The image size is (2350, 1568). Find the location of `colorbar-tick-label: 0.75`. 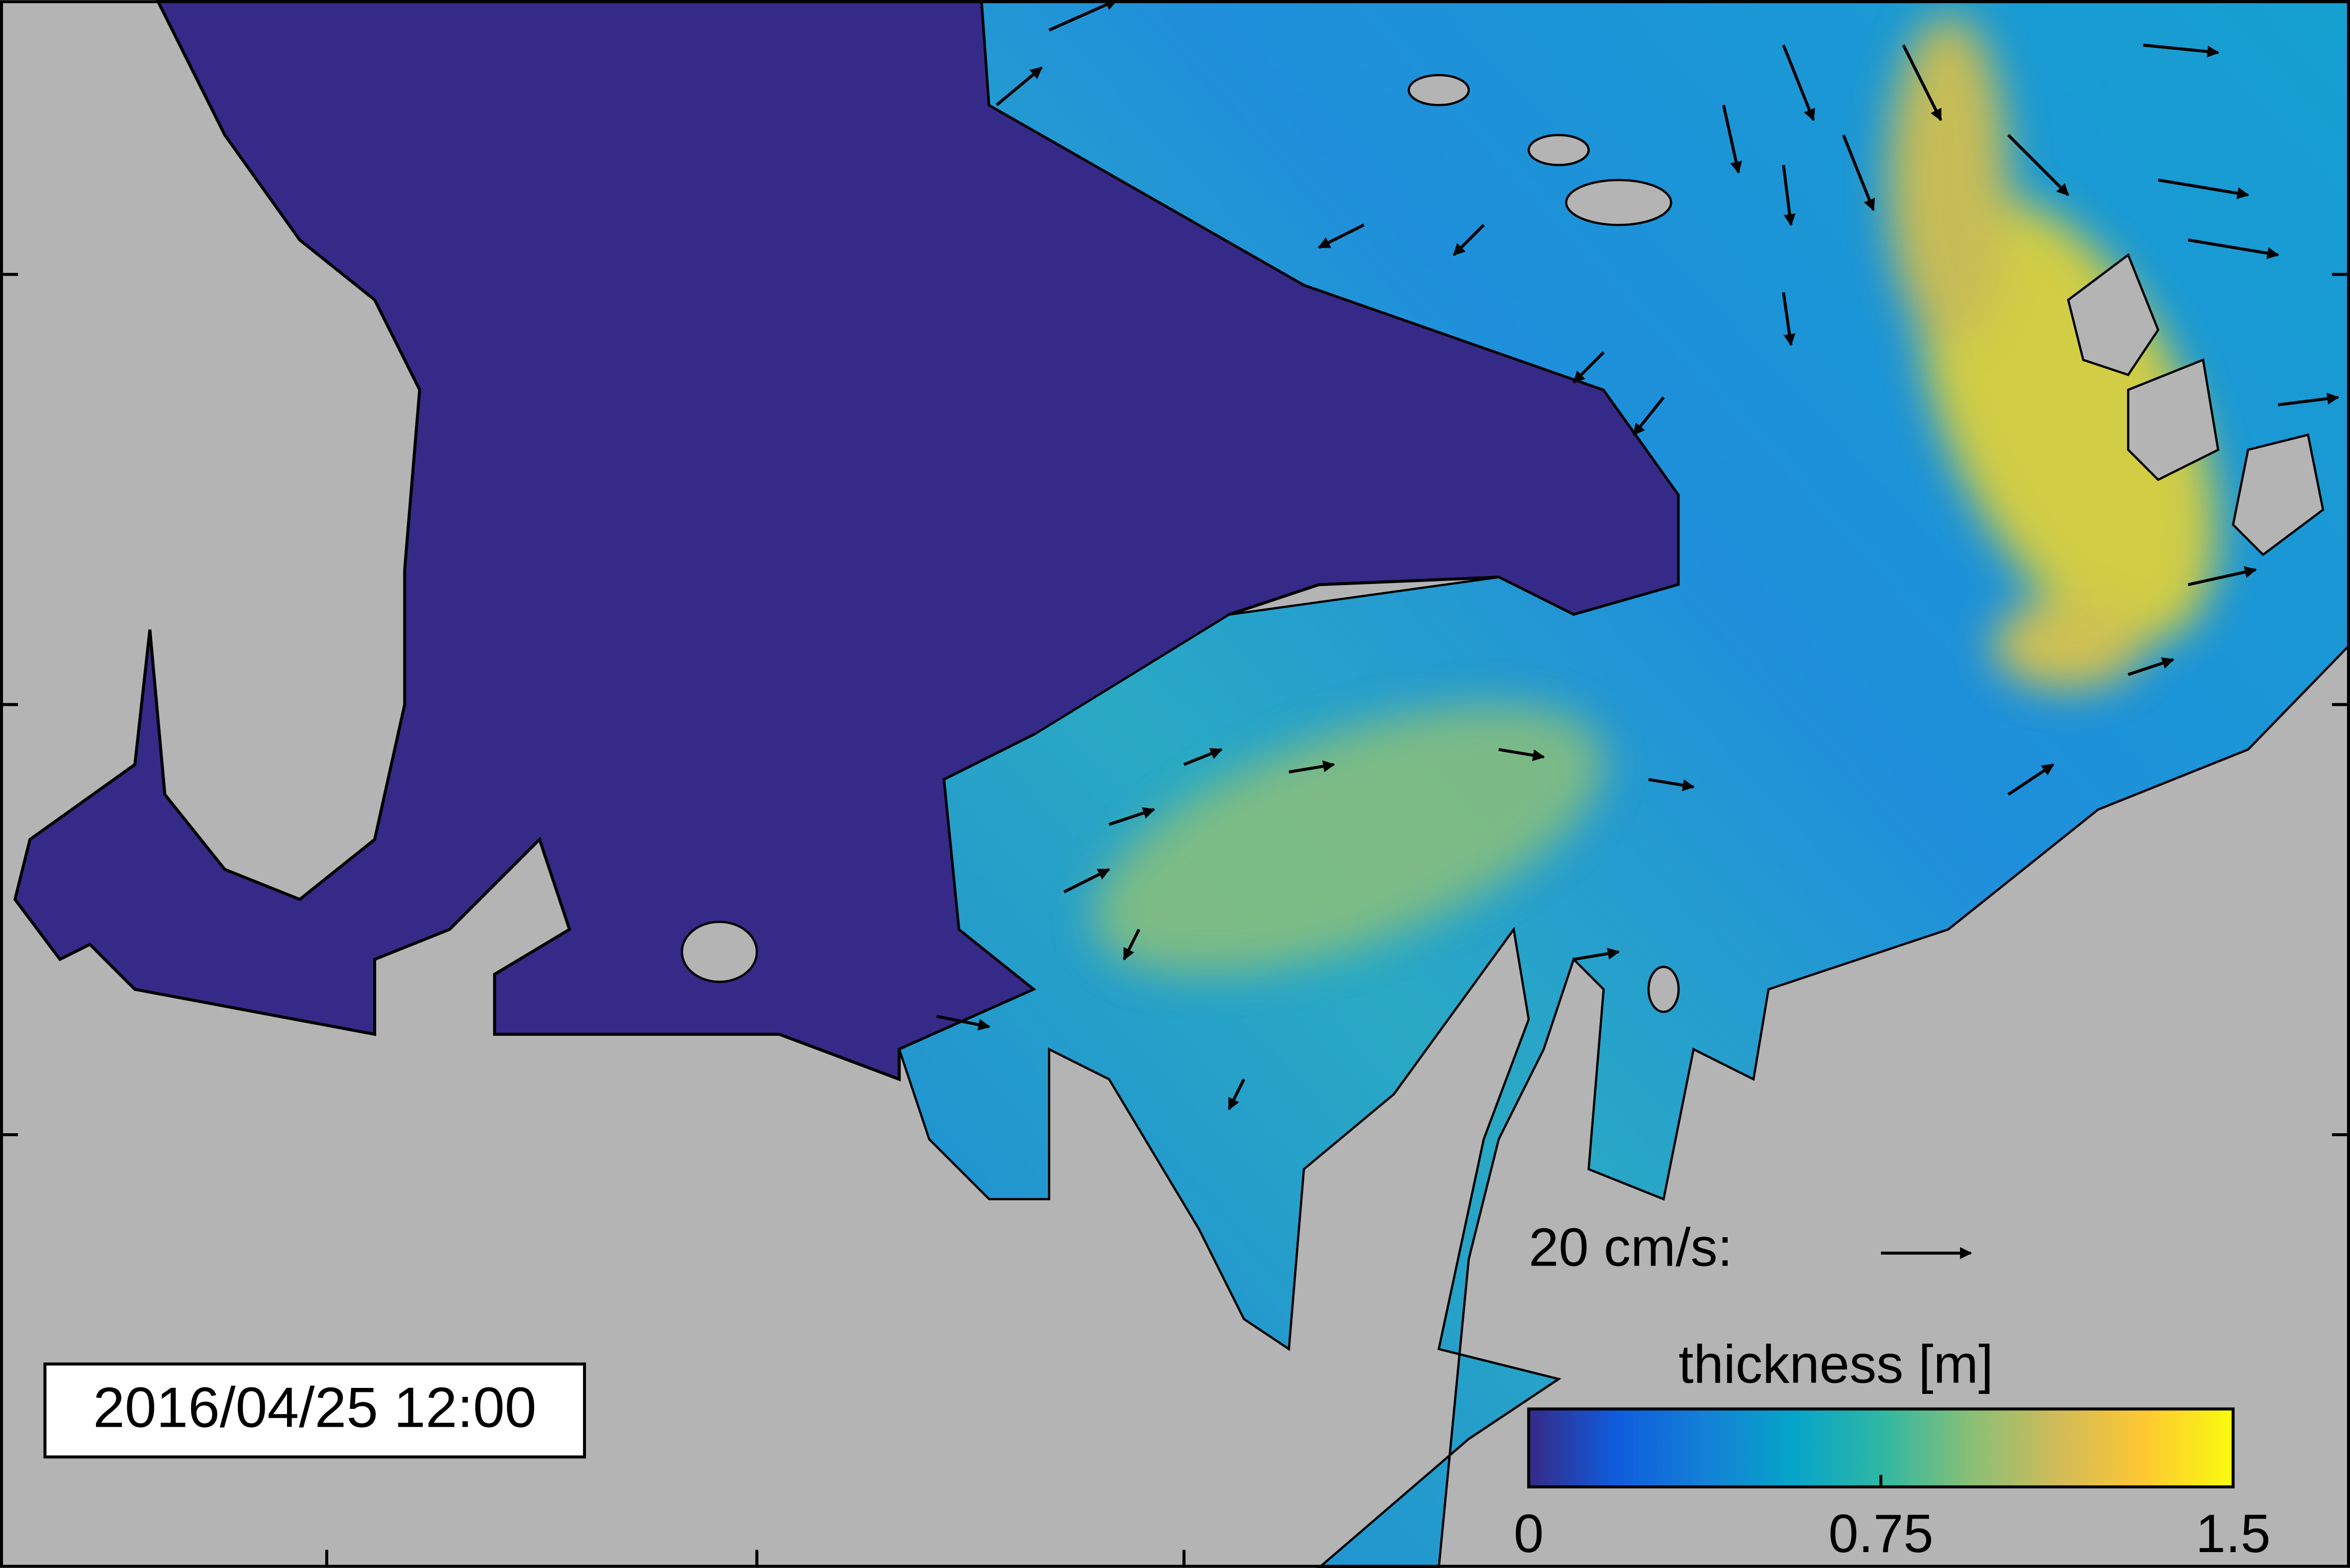

colorbar-tick-label: 0.75 is located at coordinates (1880, 1533).